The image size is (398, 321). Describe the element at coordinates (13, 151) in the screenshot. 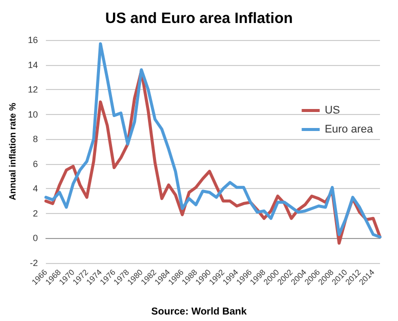

I see `y-axis-title: Annual inflation rate %` at that location.